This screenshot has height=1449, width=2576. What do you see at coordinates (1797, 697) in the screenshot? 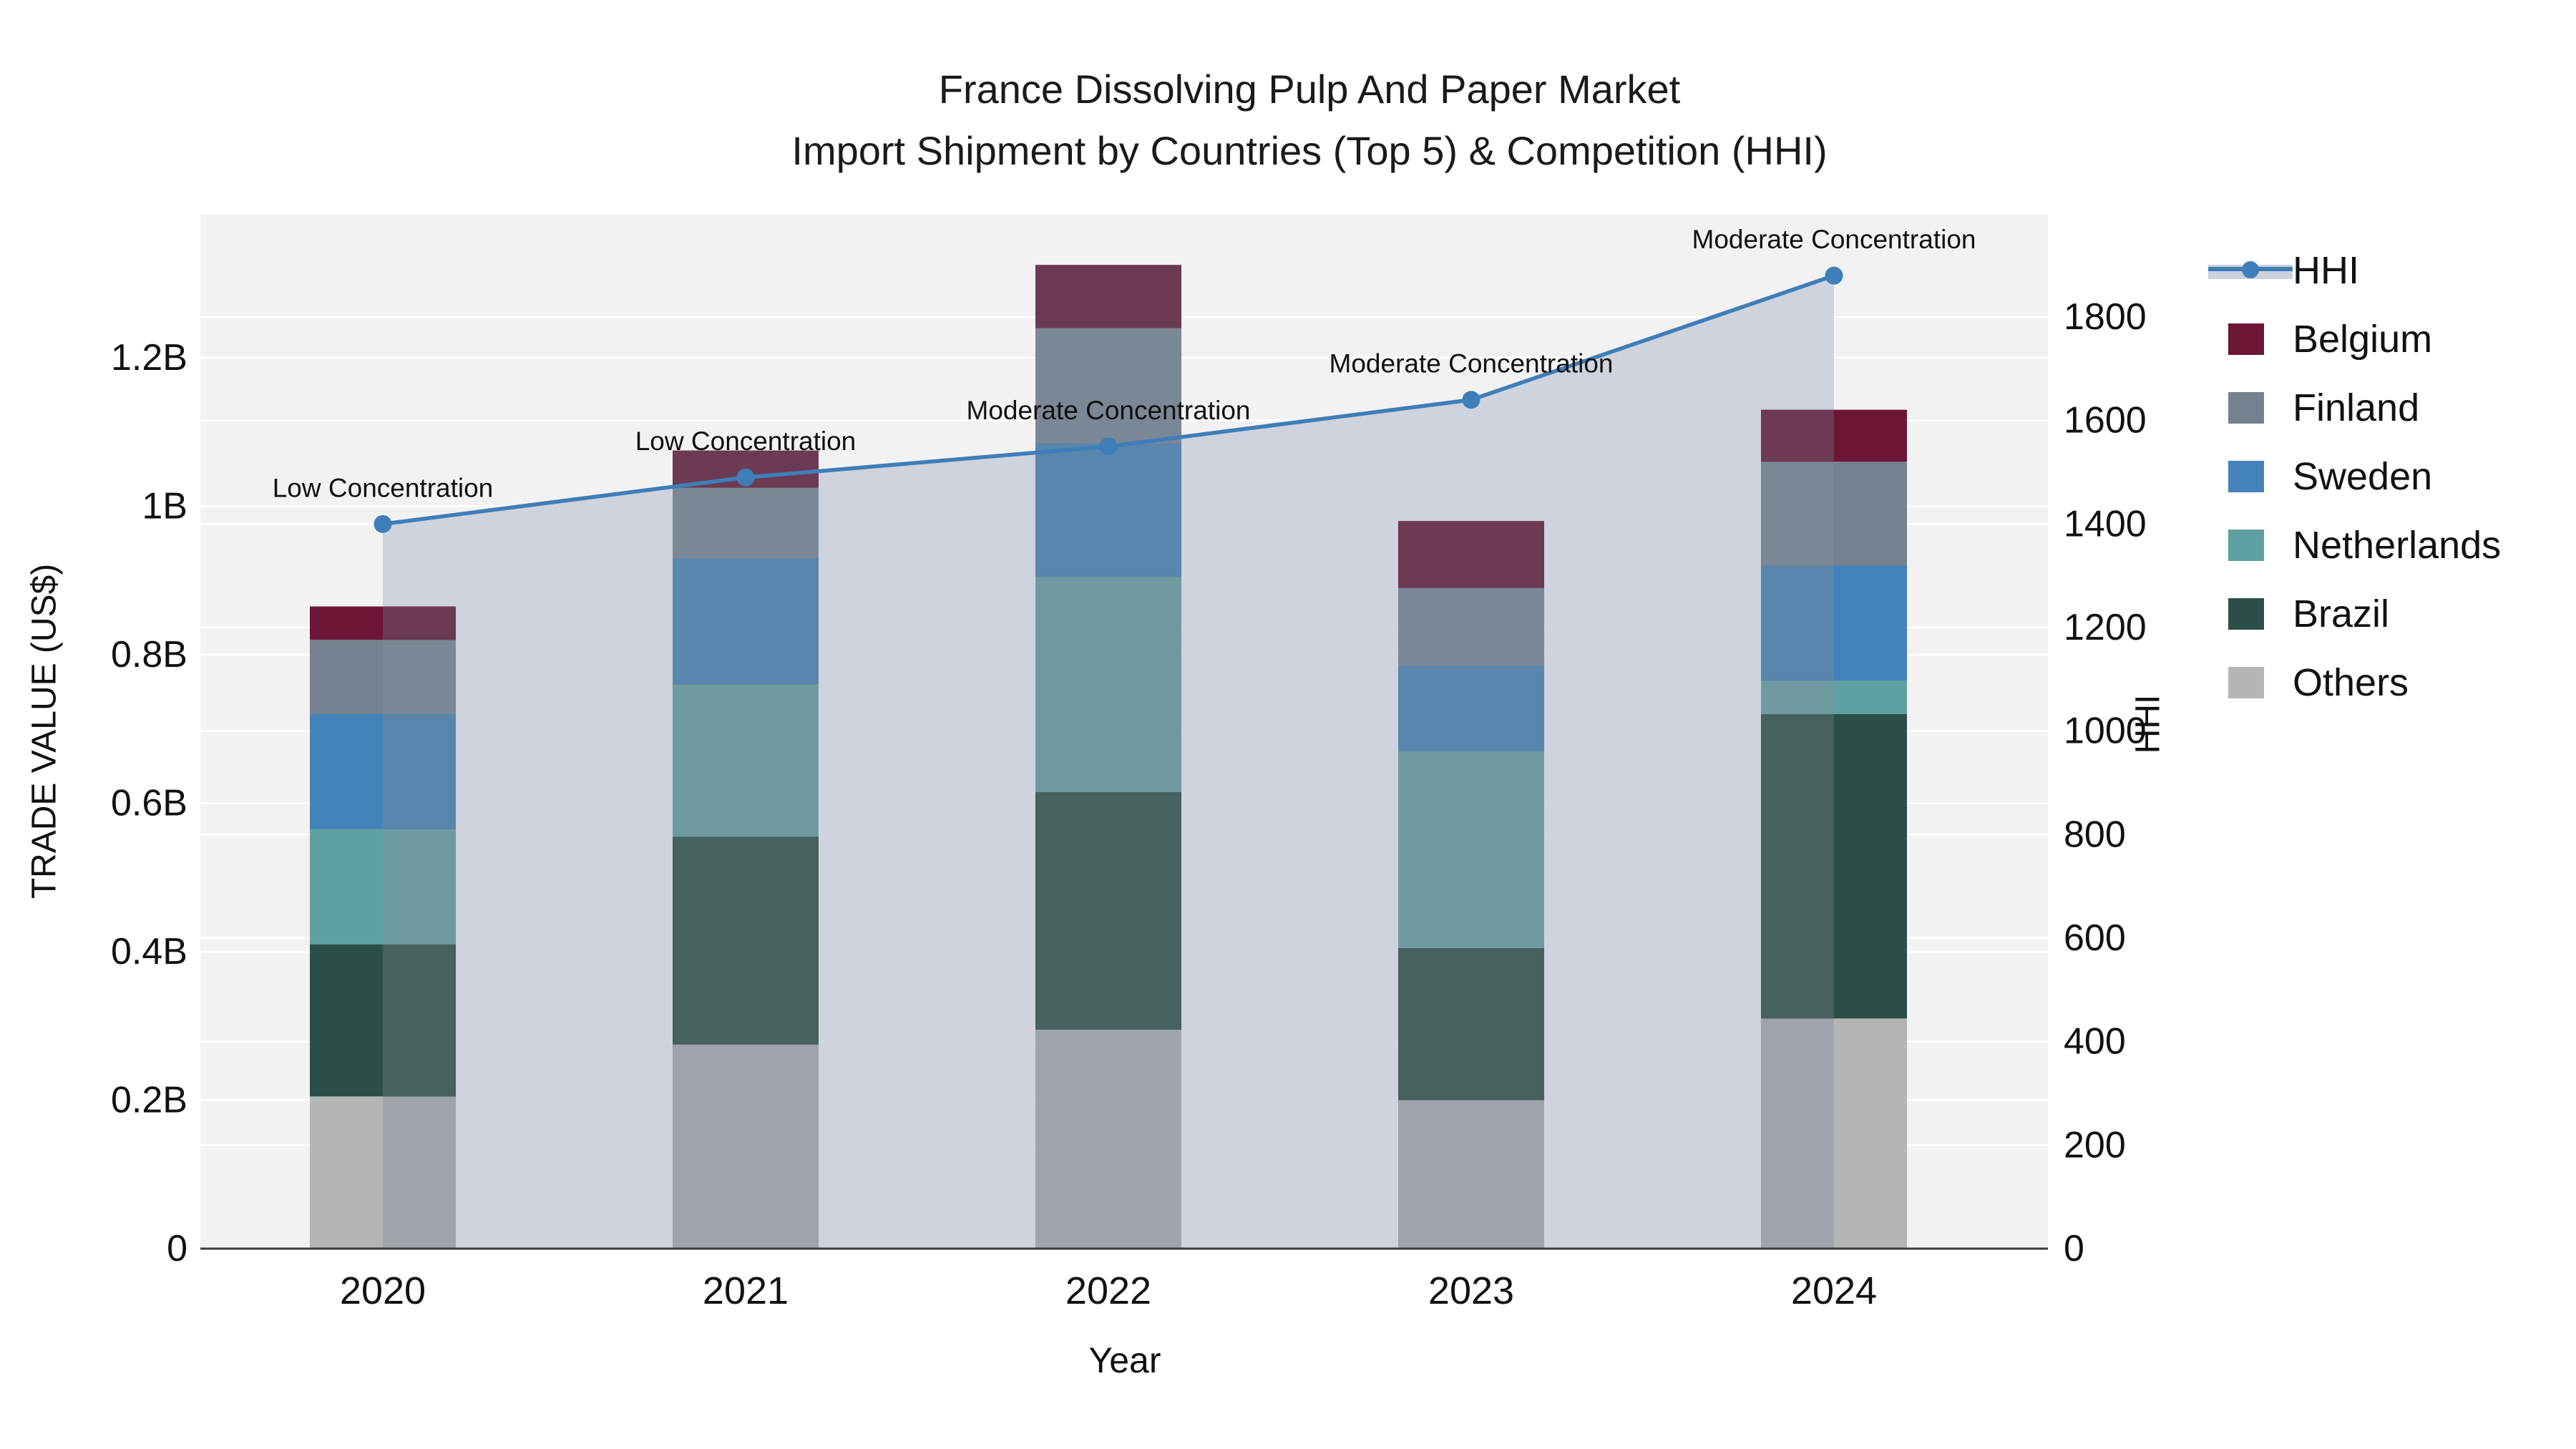
I see `bar-segment-muted-2024-netherlands` at bounding box center [1797, 697].